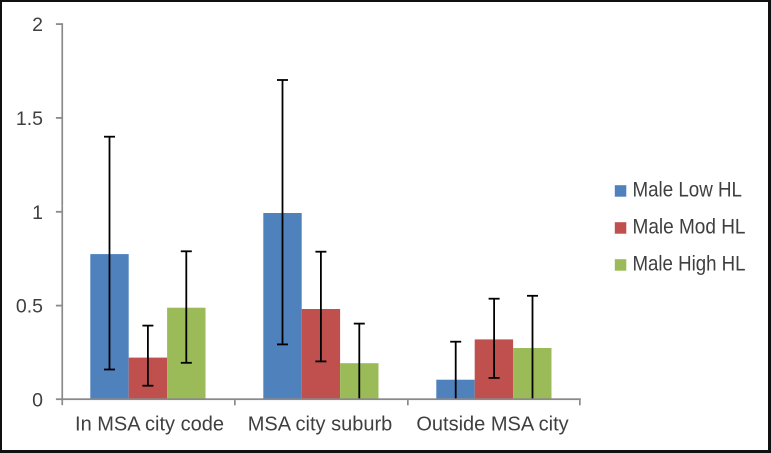 The height and width of the screenshot is (453, 771). I want to click on svg-text: MSA city suburb, so click(320, 424).